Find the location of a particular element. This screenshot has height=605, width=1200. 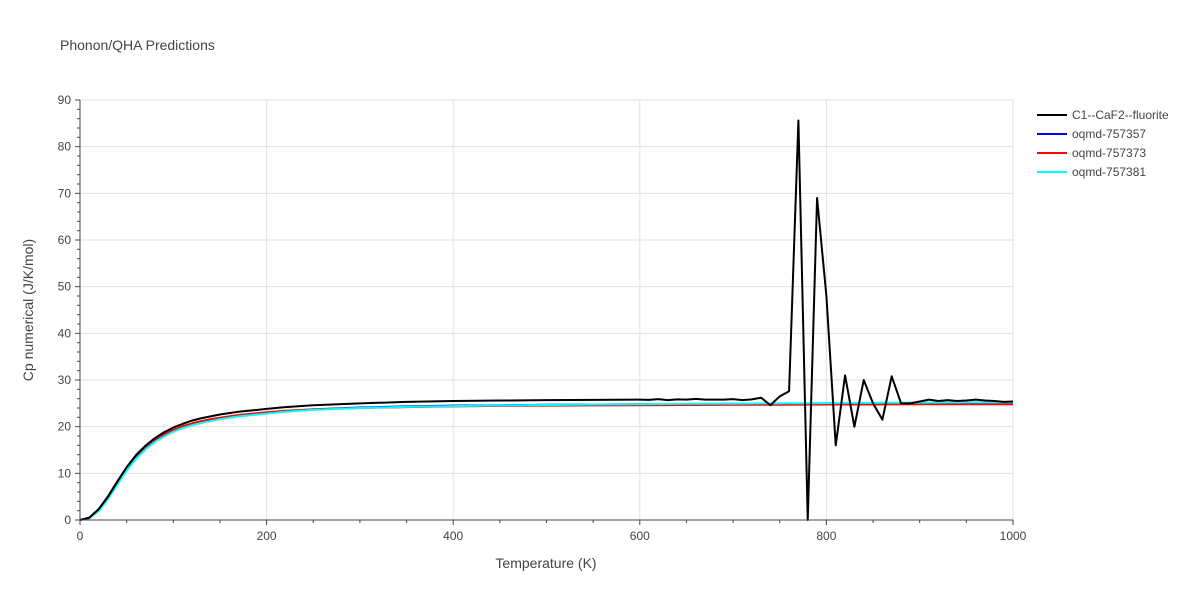

y-tick-label: 60 is located at coordinates (65, 240).